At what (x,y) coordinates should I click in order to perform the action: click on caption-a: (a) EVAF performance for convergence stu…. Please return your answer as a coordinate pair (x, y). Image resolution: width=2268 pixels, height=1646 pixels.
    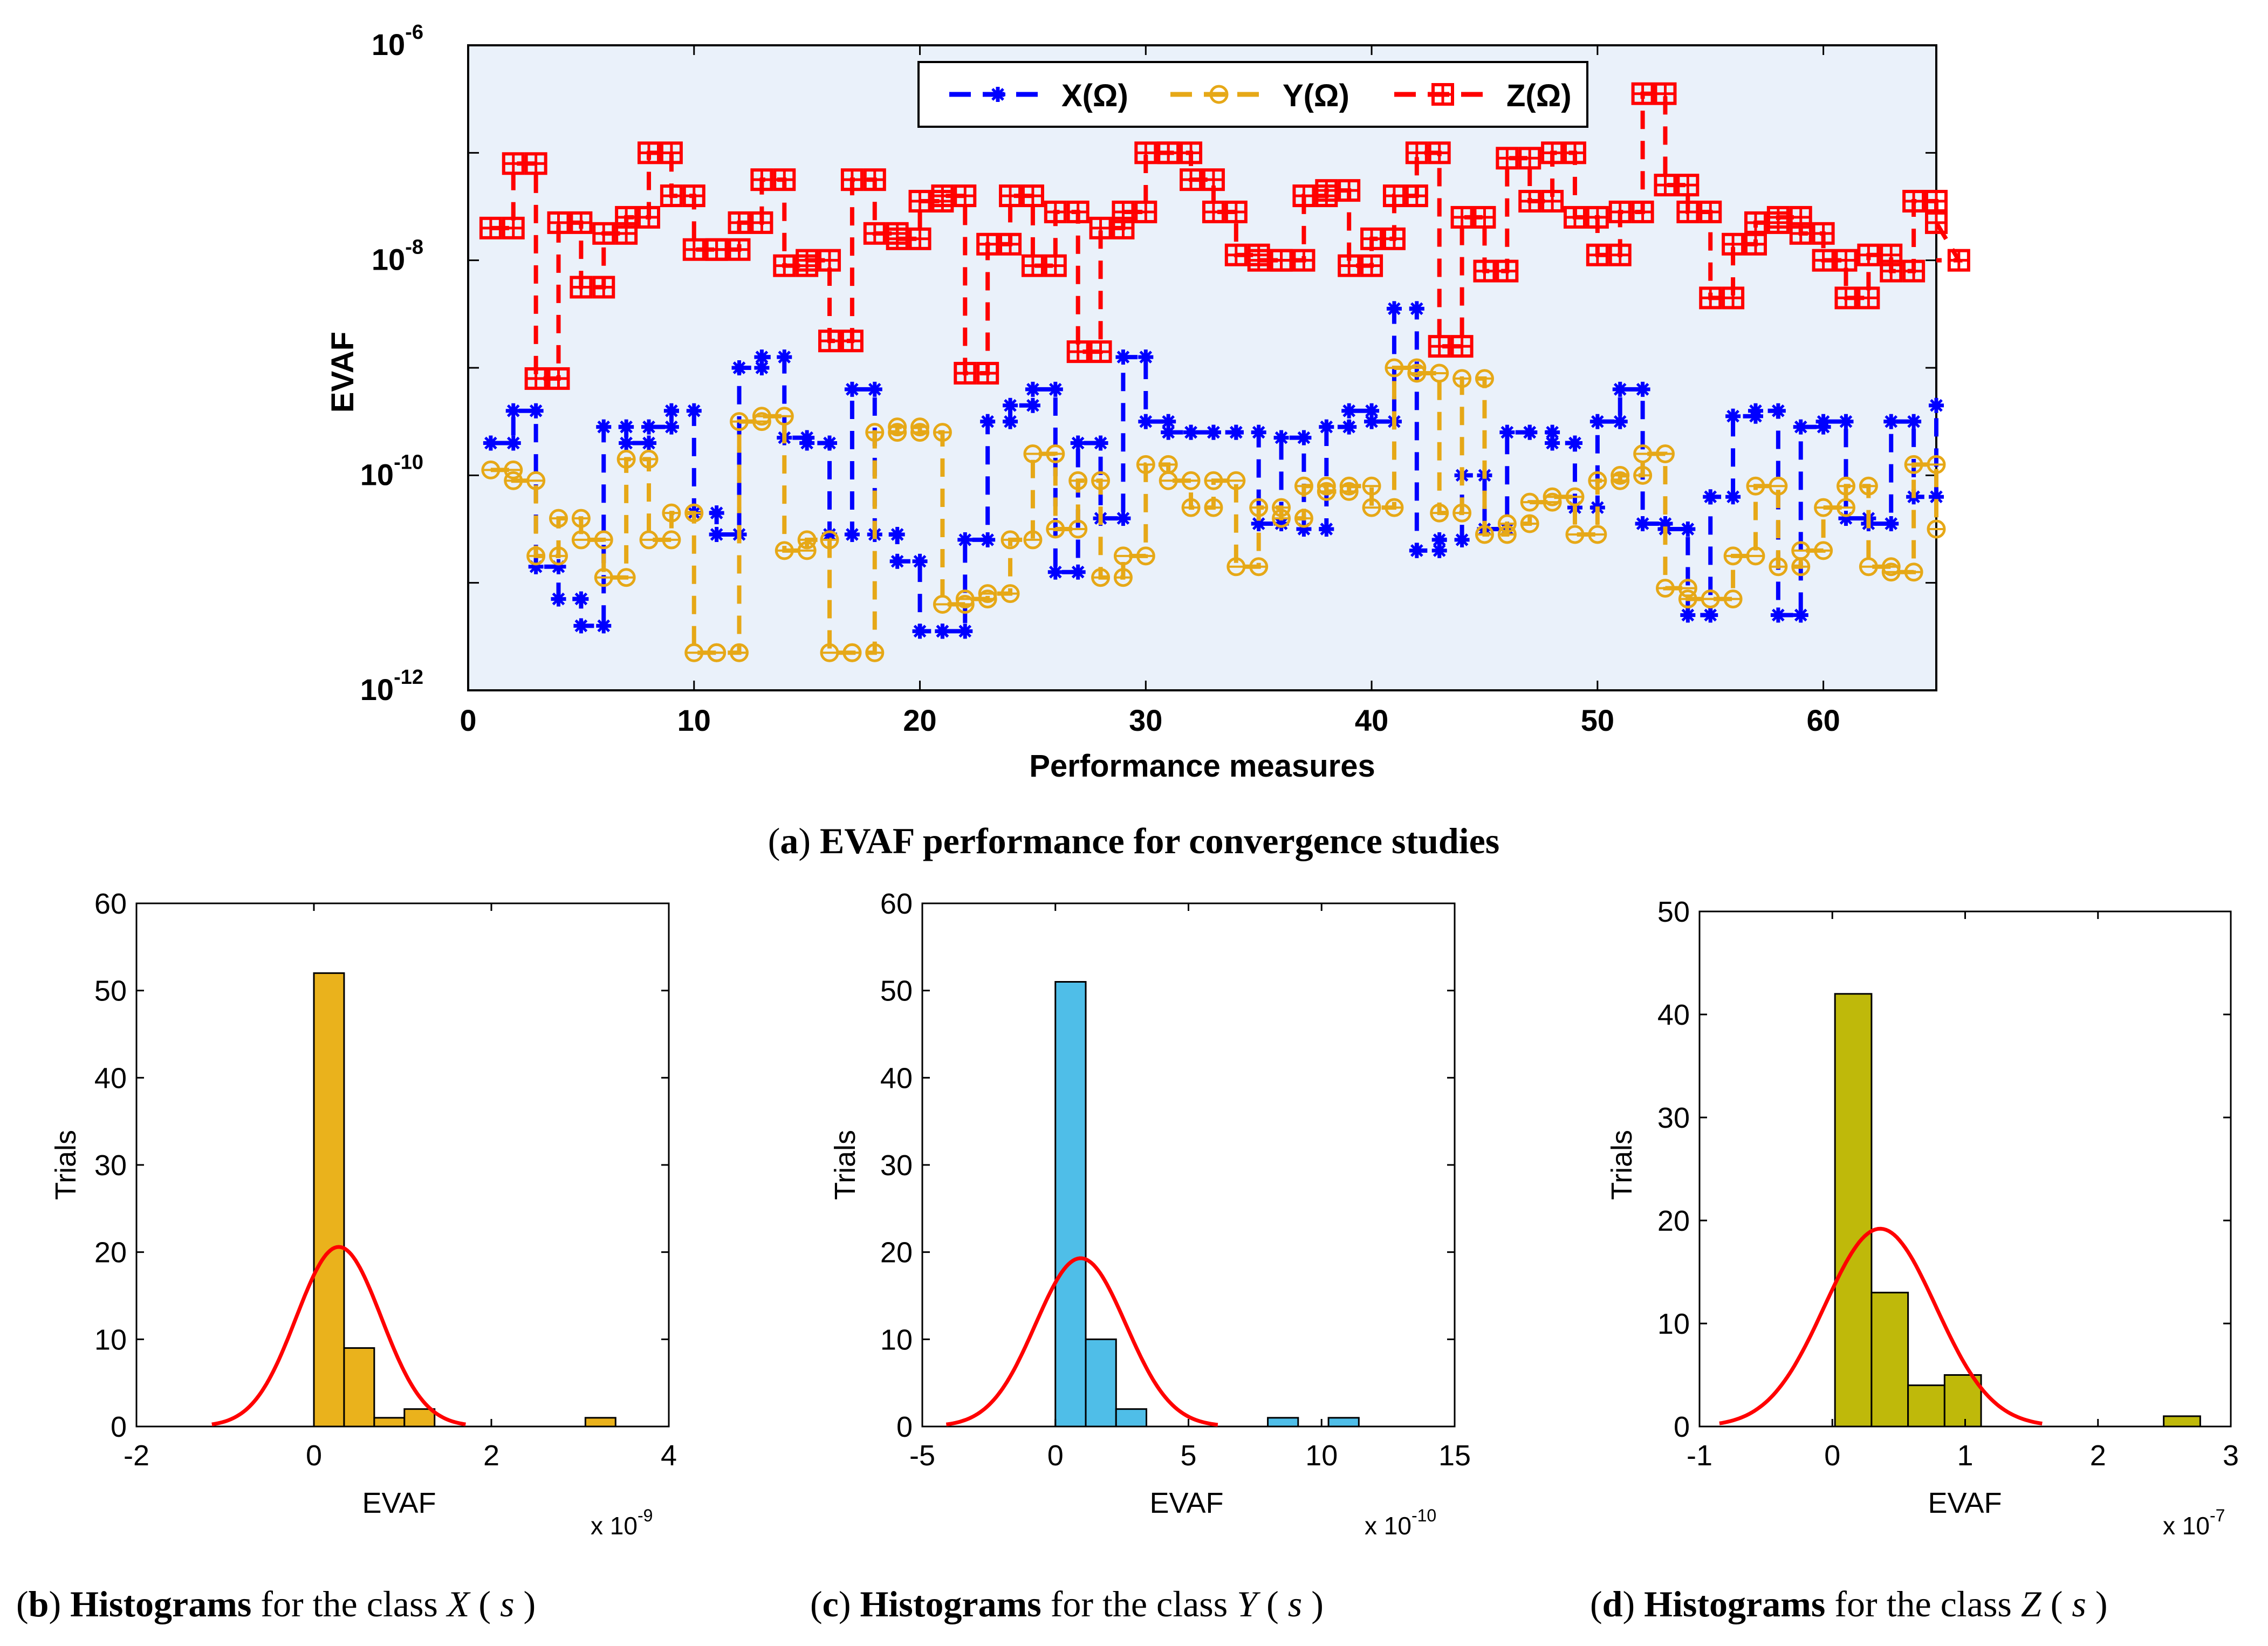
    Looking at the image, I should click on (1134, 841).